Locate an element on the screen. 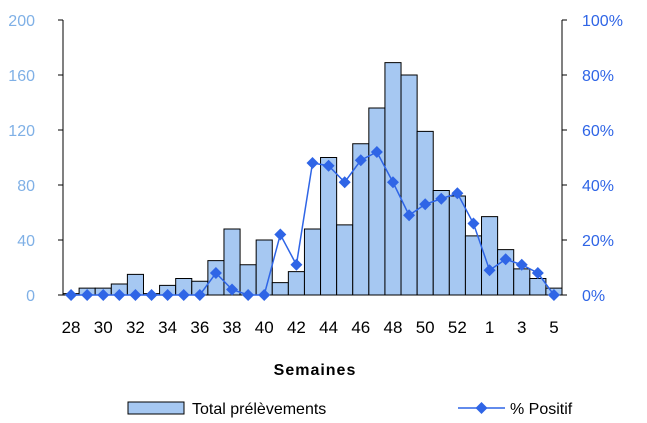  x-tick-label: 52 is located at coordinates (457, 327).